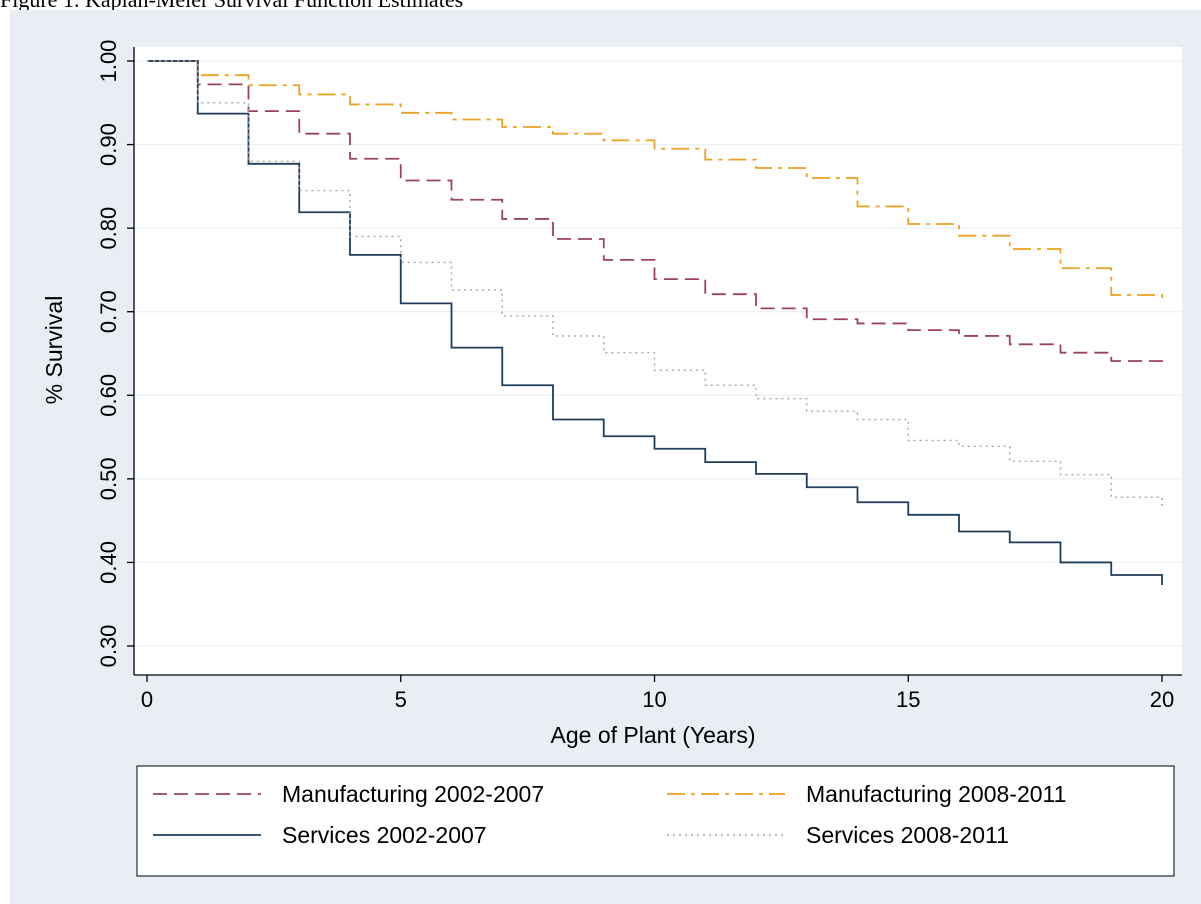  Describe the element at coordinates (108, 311) in the screenshot. I see `y-tick-label: 0.70` at that location.